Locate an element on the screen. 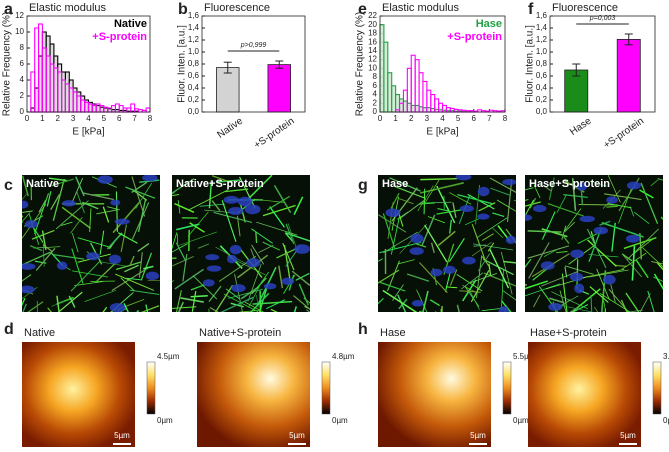 The height and width of the screenshot is (452, 669). x-tick-label: 8 is located at coordinates (505, 118).